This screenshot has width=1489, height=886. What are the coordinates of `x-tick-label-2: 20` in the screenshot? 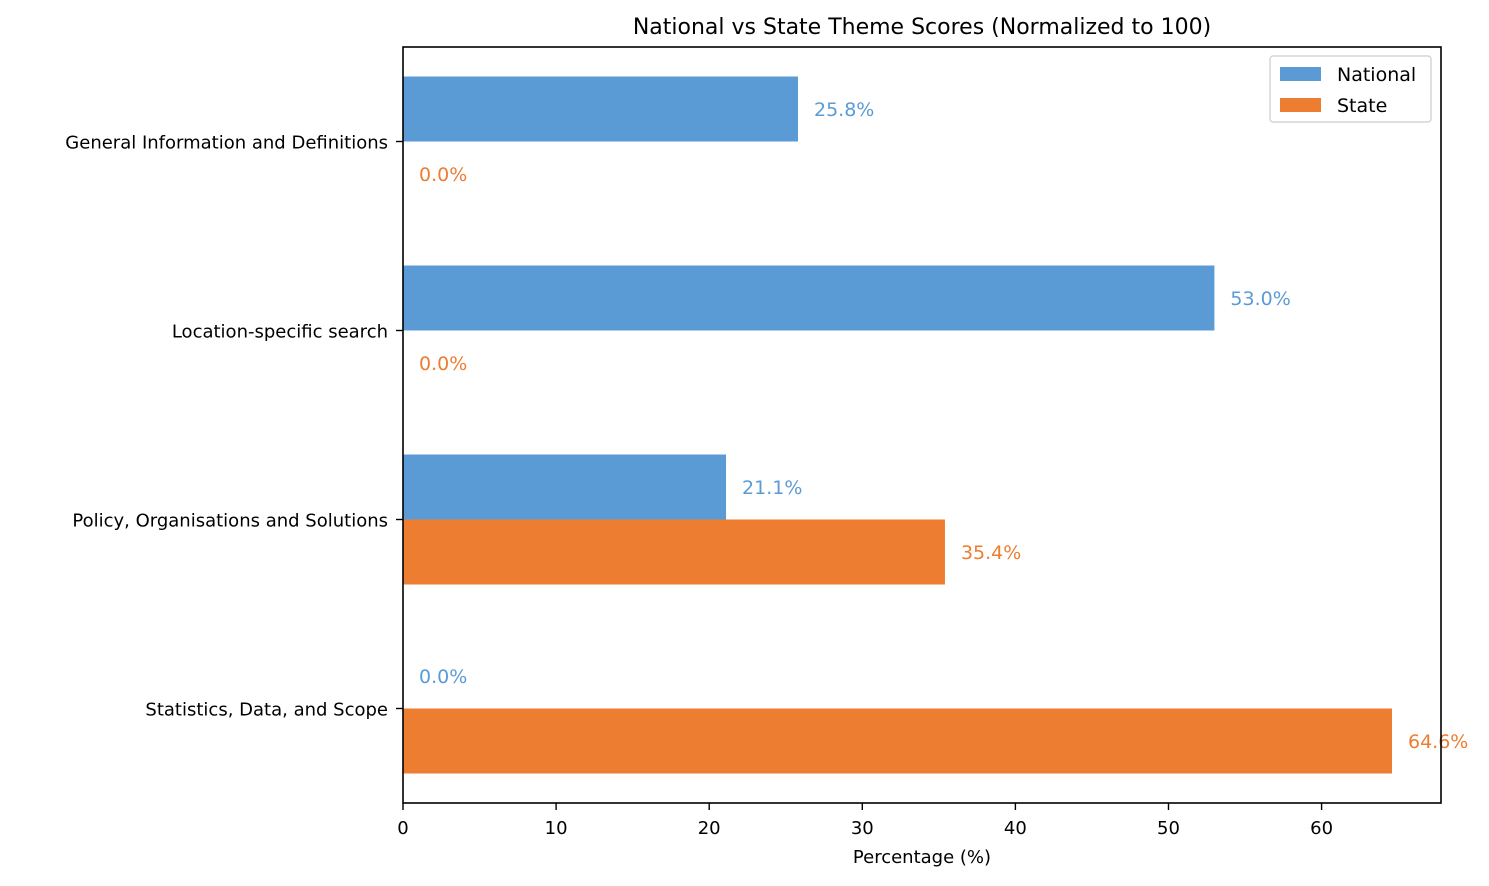 It's located at (709, 828).